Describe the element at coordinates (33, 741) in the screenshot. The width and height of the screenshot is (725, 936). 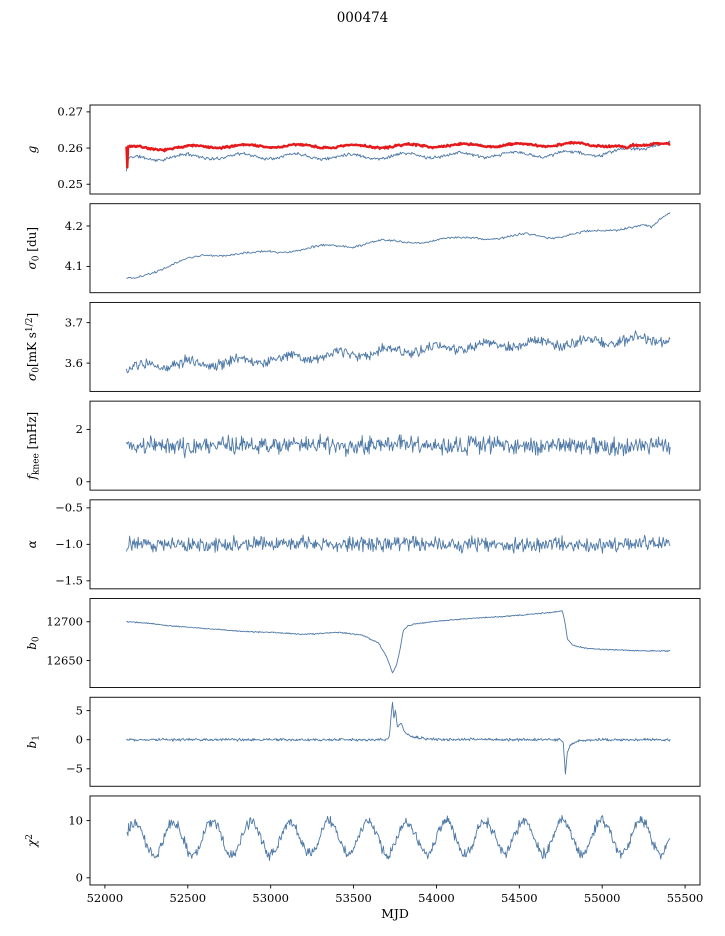
I see `y-axis-label-b1: b1` at that location.